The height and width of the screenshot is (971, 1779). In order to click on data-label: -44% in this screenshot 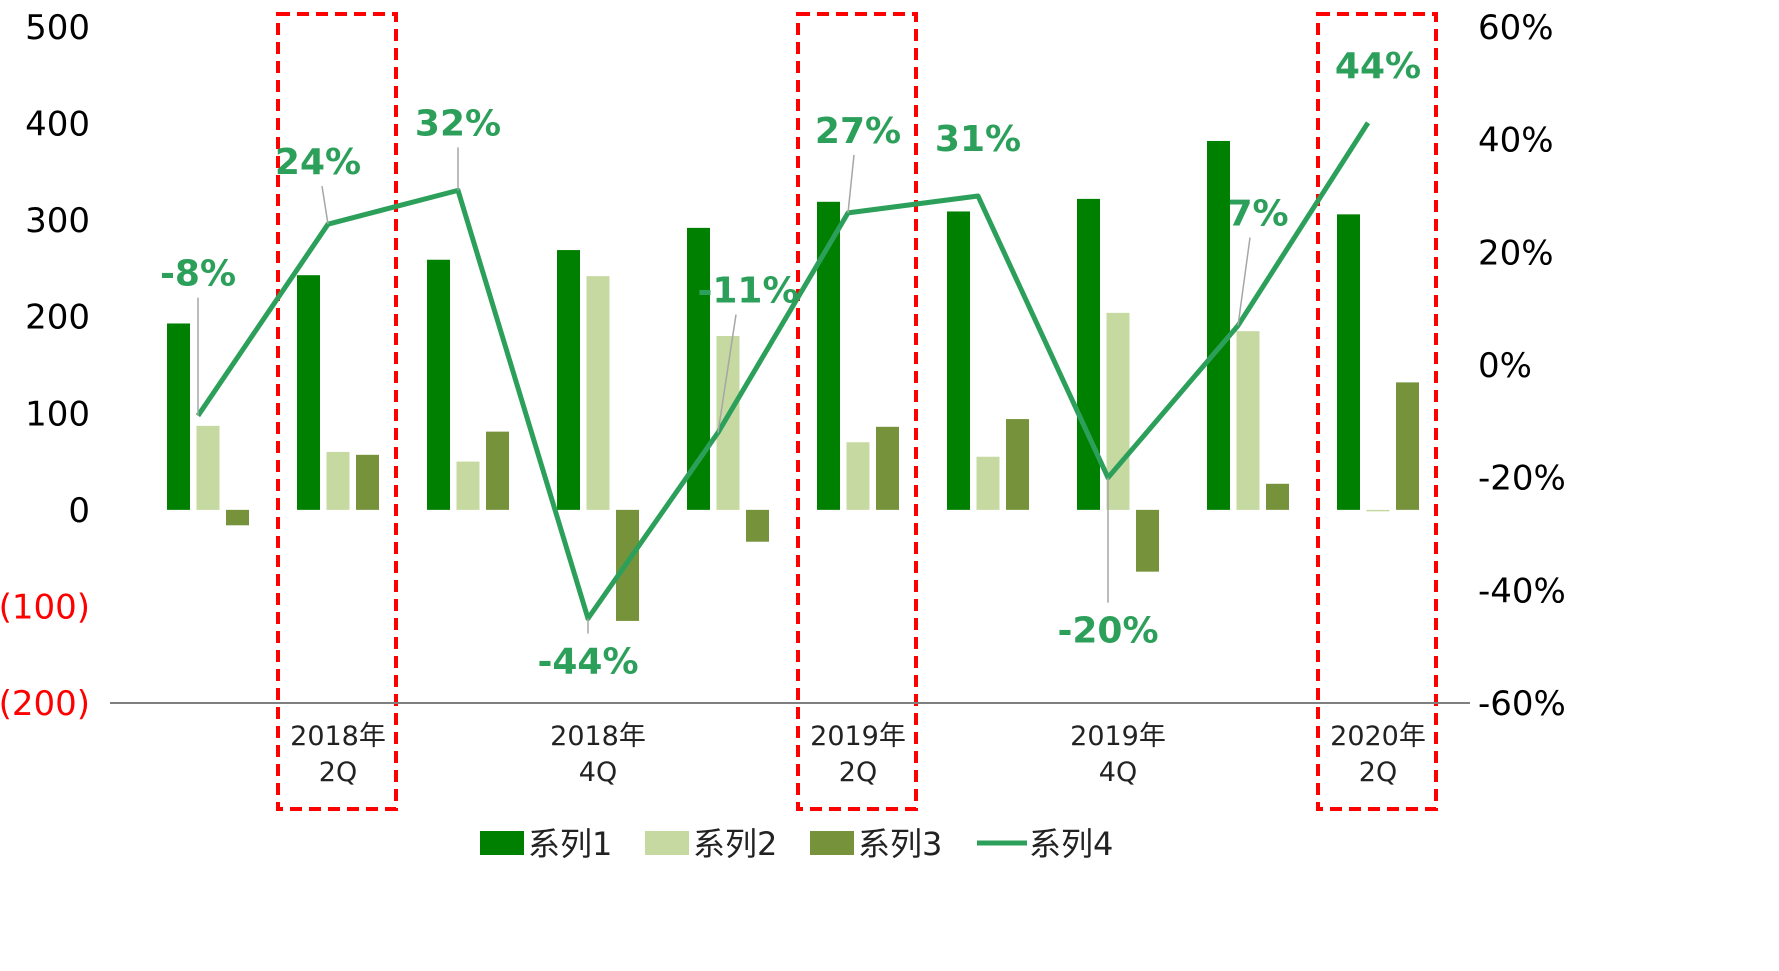, I will do `click(587, 662)`.